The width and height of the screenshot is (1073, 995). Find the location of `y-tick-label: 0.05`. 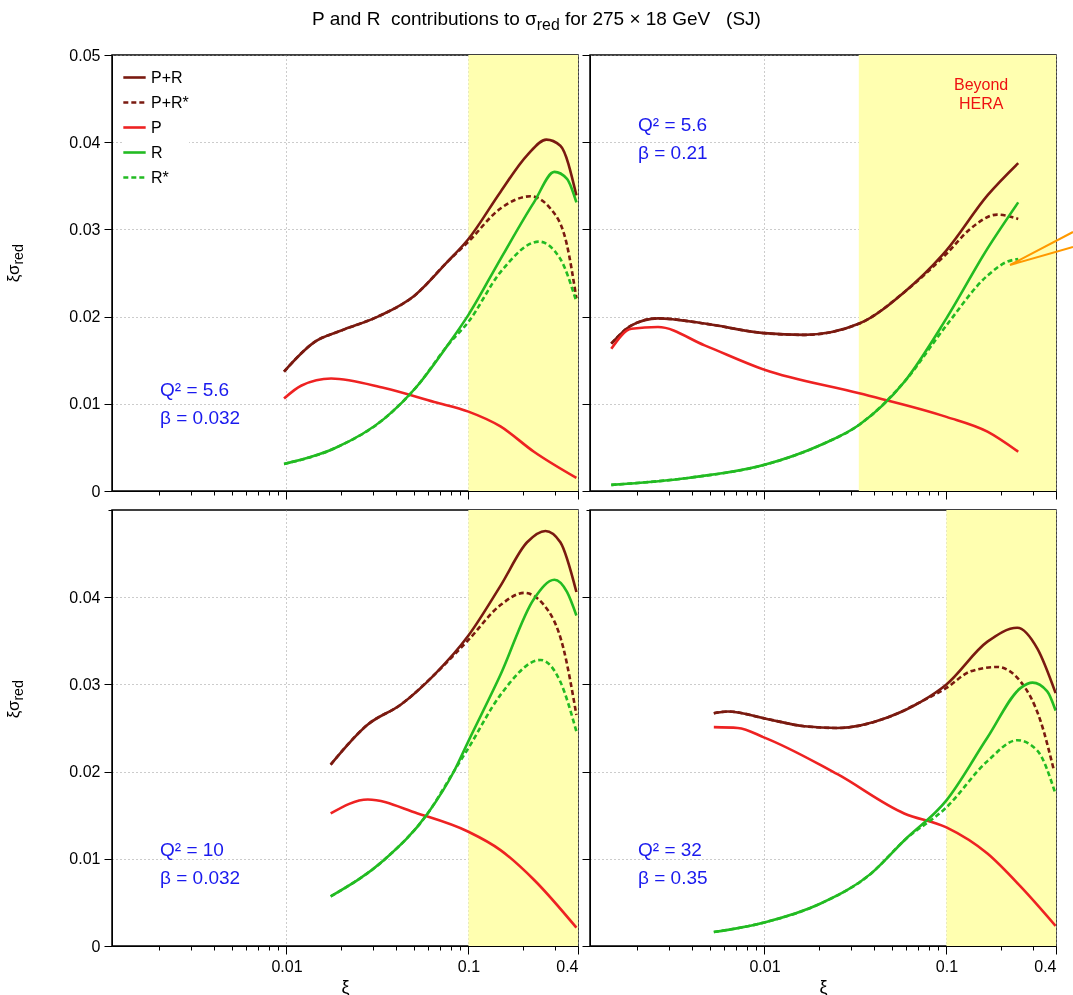

y-tick-label: 0.05 is located at coordinates (85, 55).